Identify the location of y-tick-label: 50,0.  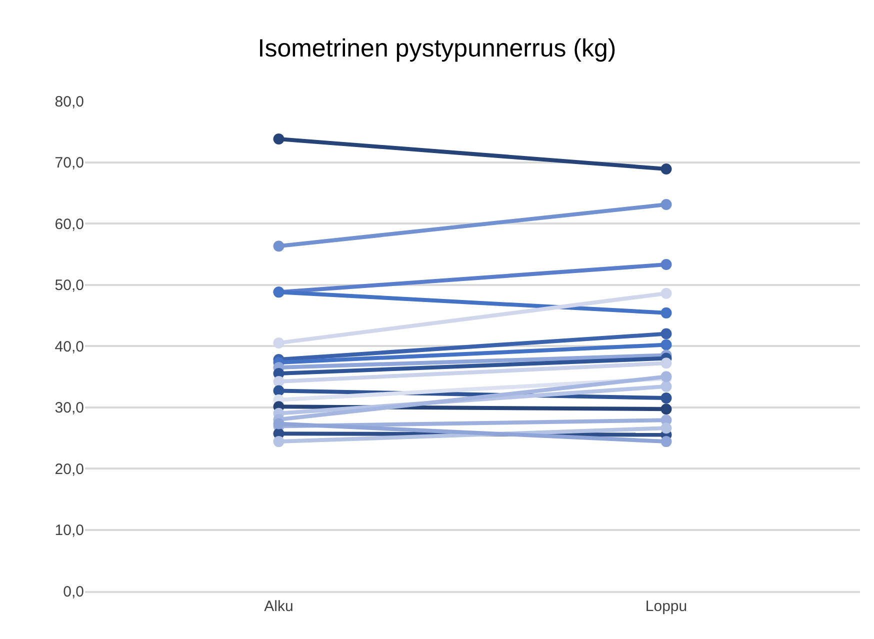
(69, 285).